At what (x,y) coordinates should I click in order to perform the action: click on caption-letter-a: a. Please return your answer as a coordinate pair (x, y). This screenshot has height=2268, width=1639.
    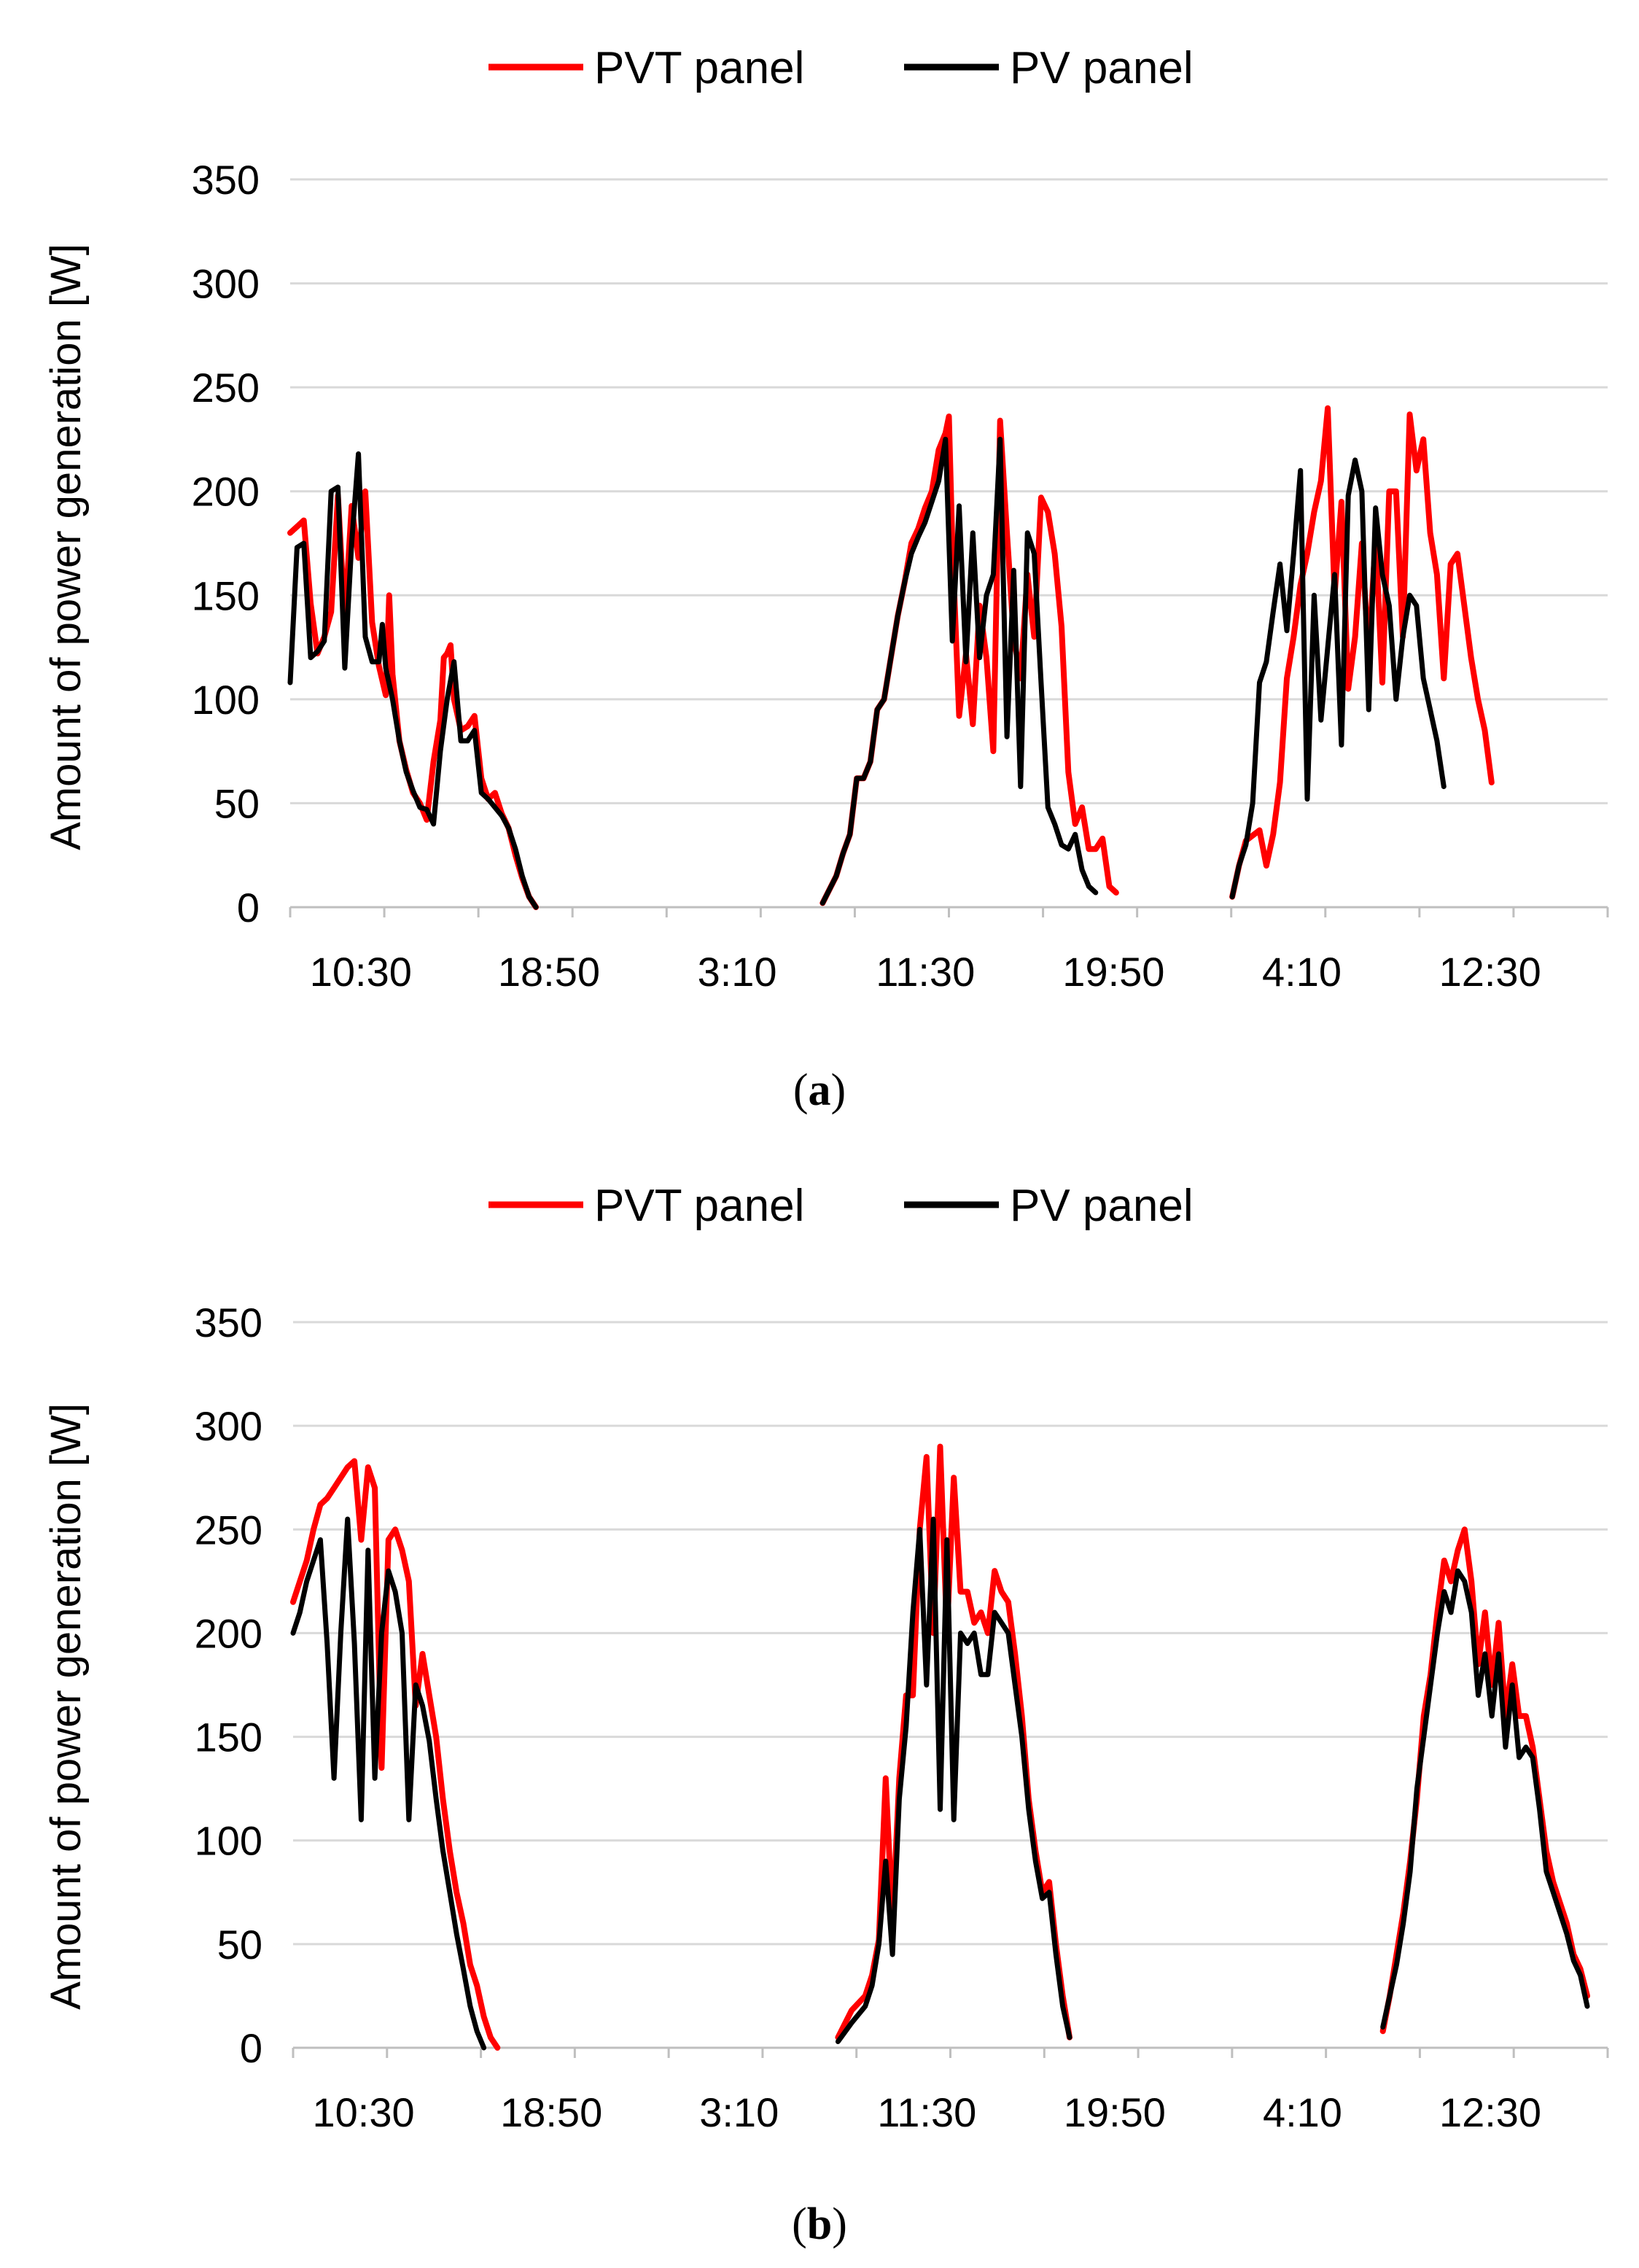
    Looking at the image, I should click on (819, 1090).